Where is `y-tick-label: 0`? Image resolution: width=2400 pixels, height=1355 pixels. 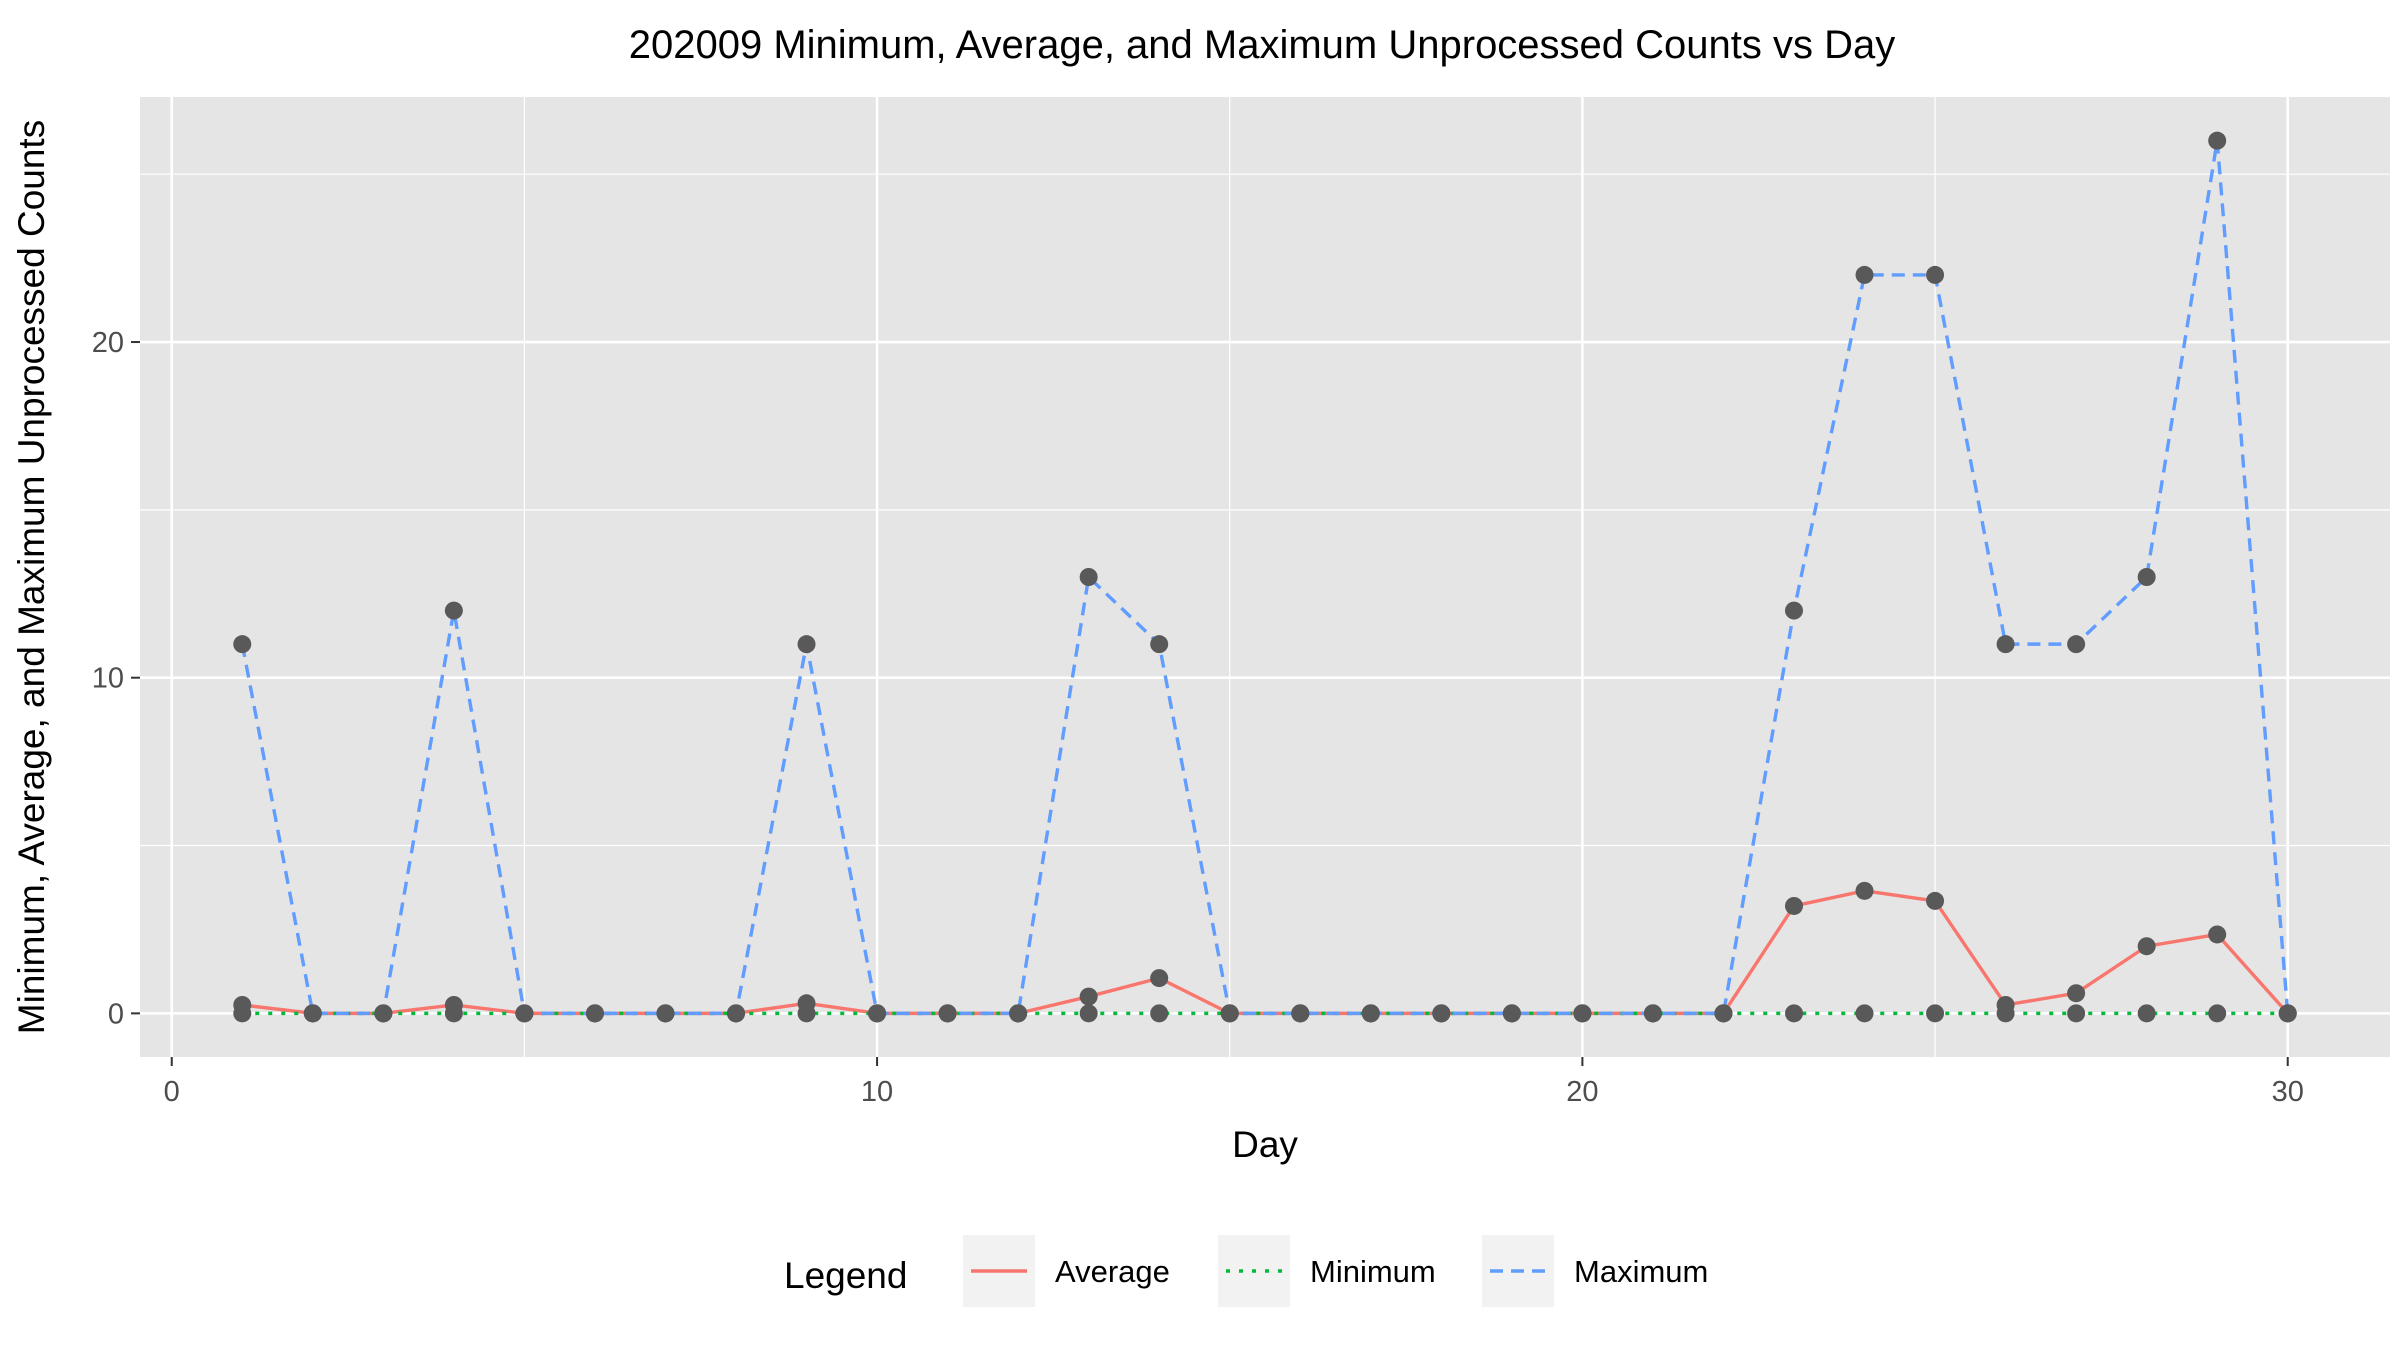 y-tick-label: 0 is located at coordinates (116, 1014).